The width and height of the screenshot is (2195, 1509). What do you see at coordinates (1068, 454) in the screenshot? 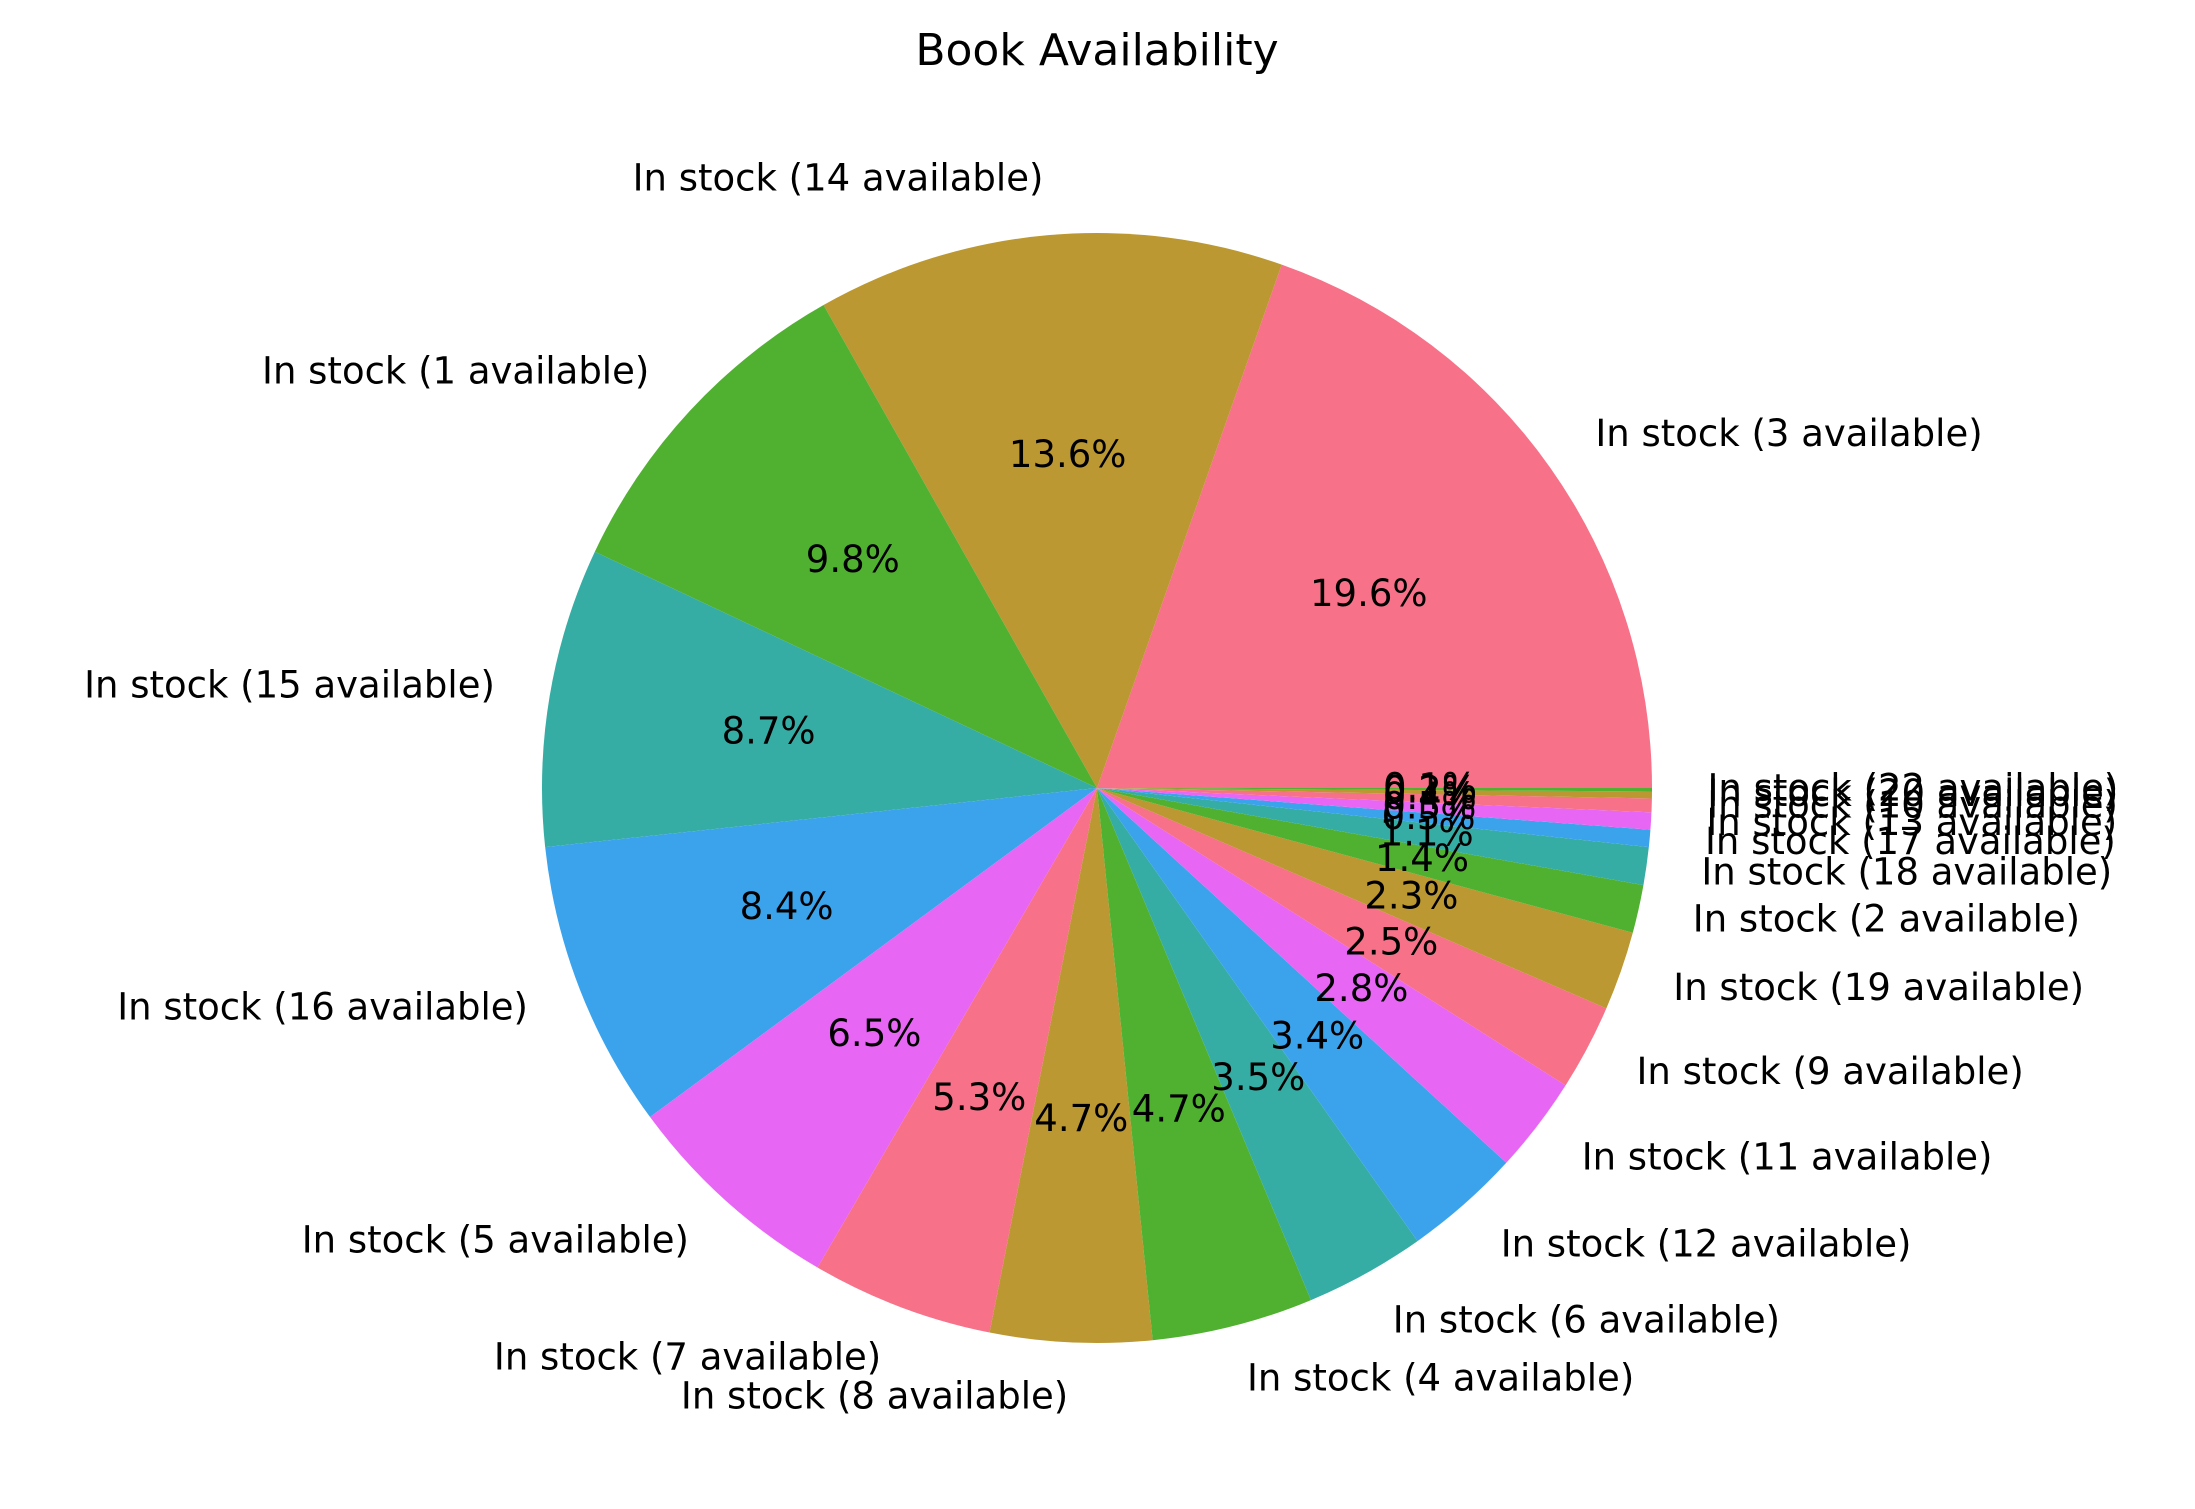
I see `slice-percent-label: 13.6%` at bounding box center [1068, 454].